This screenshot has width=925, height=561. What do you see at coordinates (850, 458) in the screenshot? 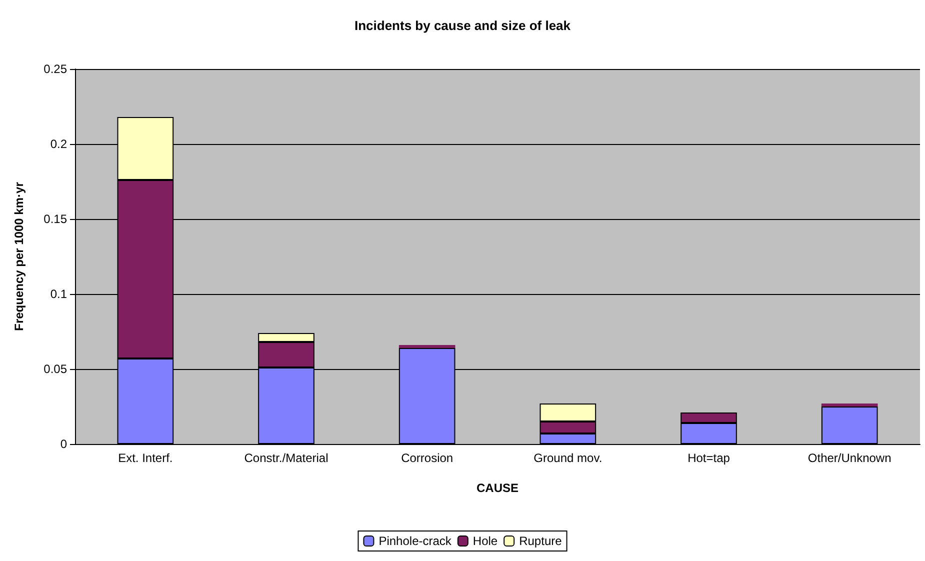
I see `x-tick-label: Other/Unknown` at bounding box center [850, 458].